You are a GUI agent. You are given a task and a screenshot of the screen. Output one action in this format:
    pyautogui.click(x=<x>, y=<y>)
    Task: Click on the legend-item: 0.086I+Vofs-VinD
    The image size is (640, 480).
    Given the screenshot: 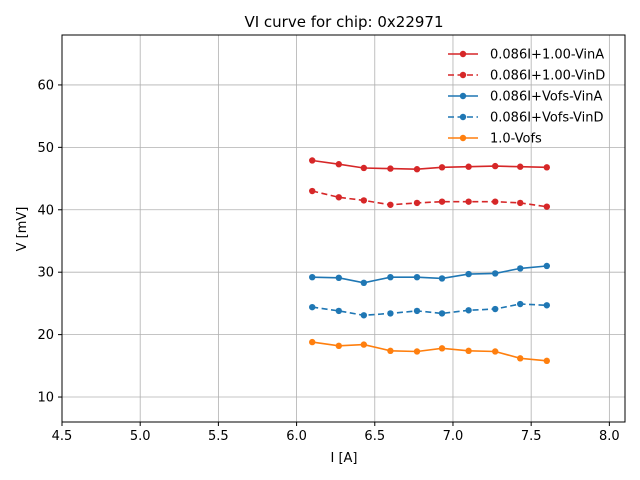 What is the action you would take?
    pyautogui.click(x=526, y=118)
    